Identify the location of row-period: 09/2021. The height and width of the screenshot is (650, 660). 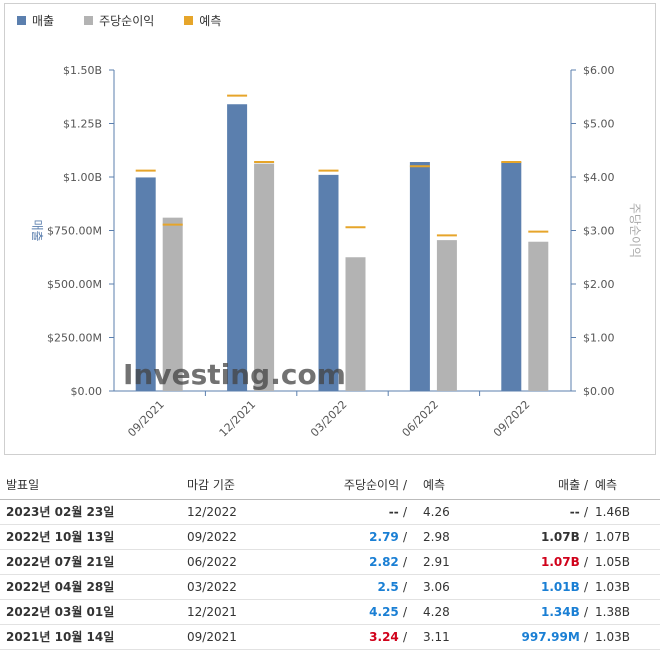
(212, 637).